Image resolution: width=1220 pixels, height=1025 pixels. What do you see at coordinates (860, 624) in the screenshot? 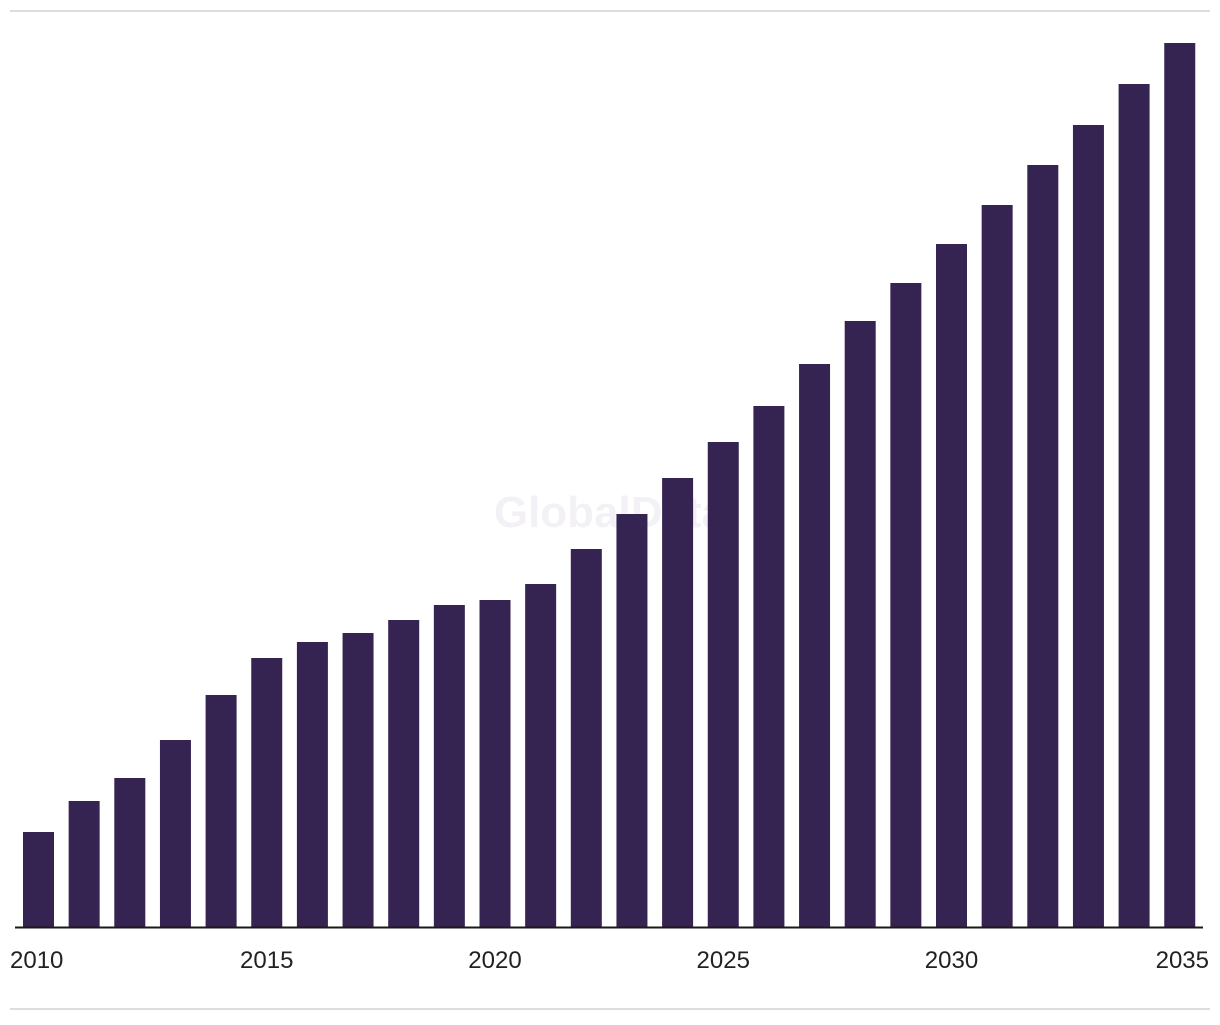
I see `bar-2028` at bounding box center [860, 624].